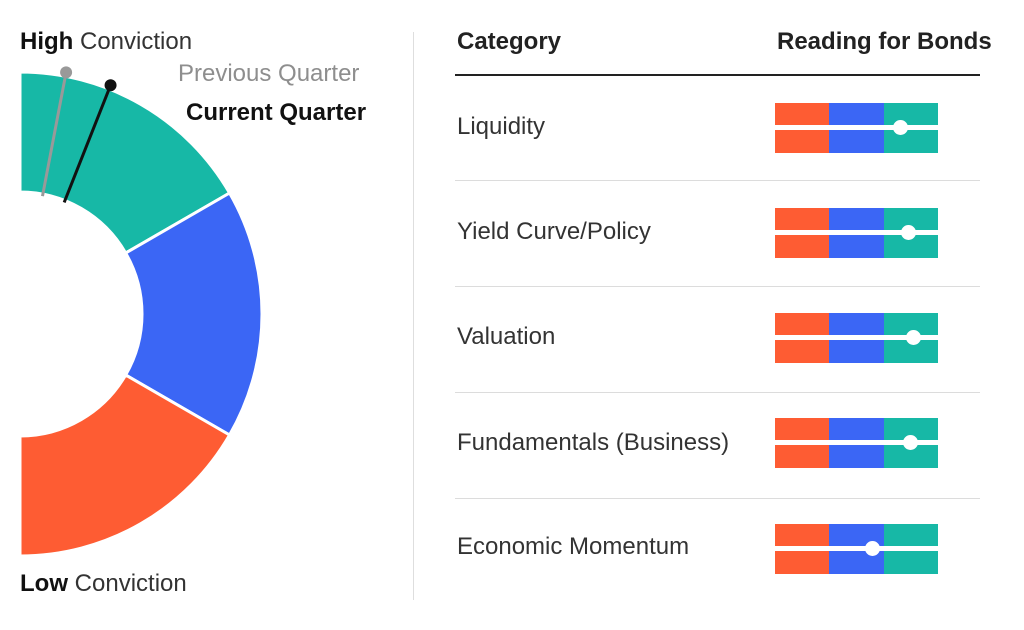  I want to click on reading-header: Reading for Bonds, so click(884, 41).